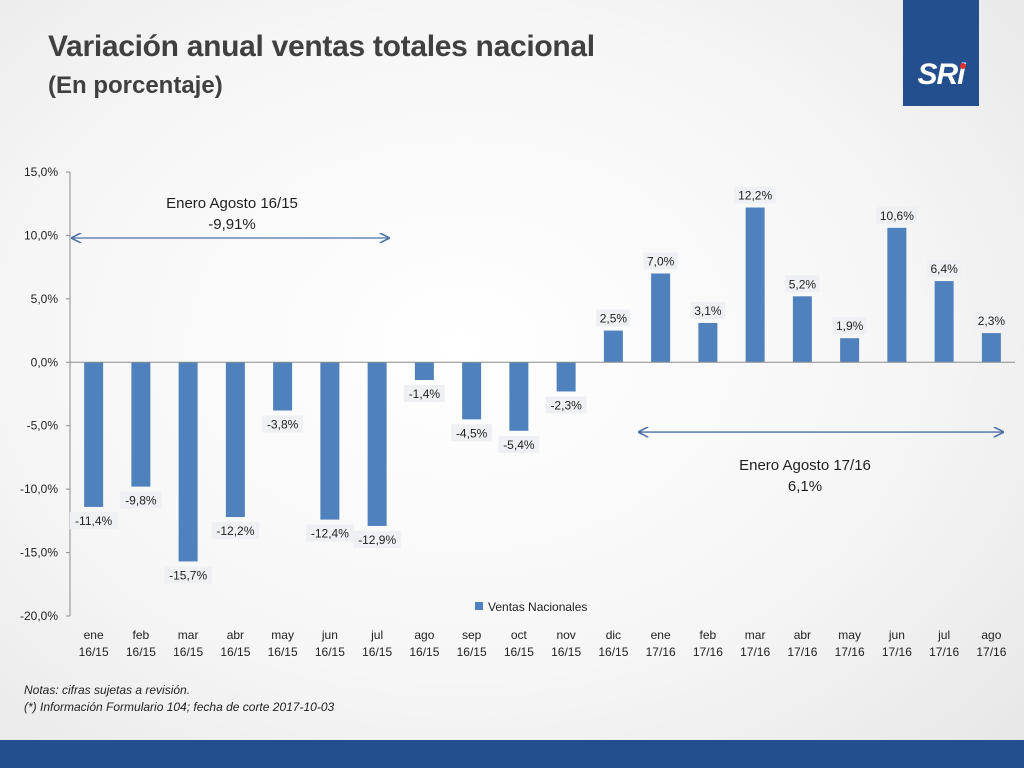 The image size is (1024, 768). I want to click on data-label: -15,7%, so click(188, 575).